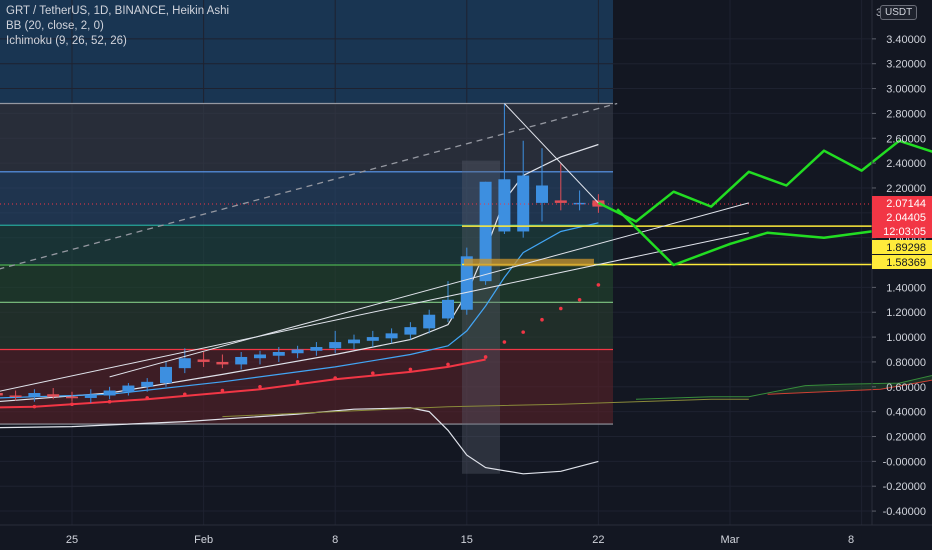  I want to click on y-tick-label: 0.80000, so click(906, 363).